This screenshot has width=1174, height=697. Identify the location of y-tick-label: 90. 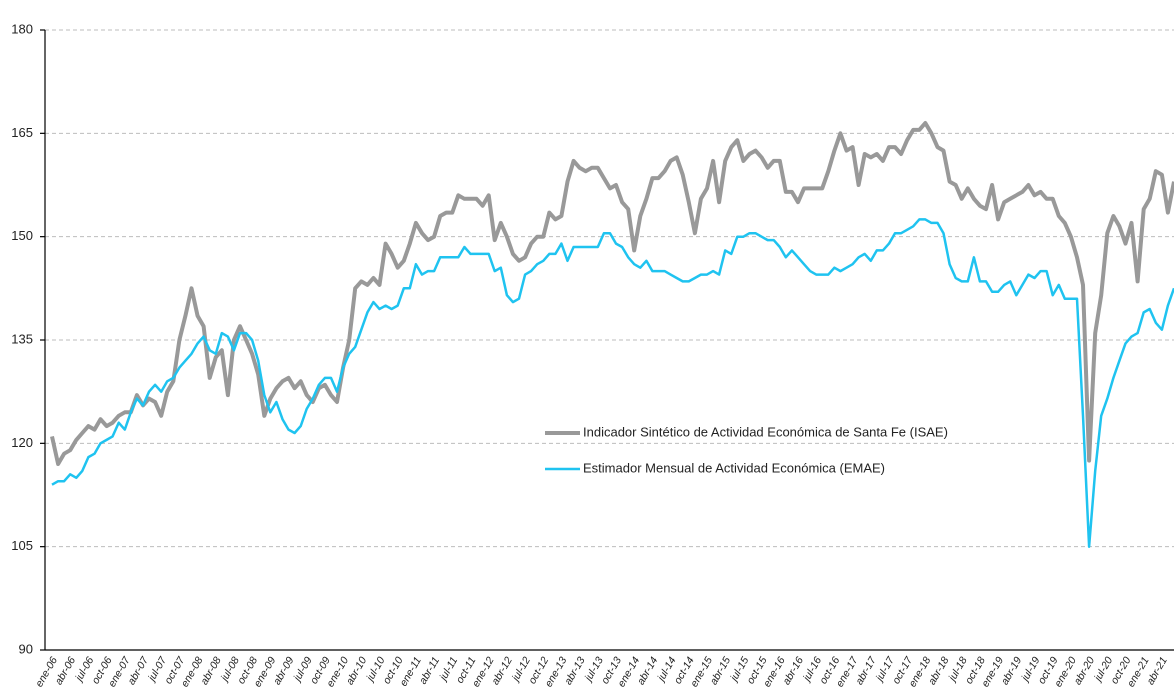
(26, 648).